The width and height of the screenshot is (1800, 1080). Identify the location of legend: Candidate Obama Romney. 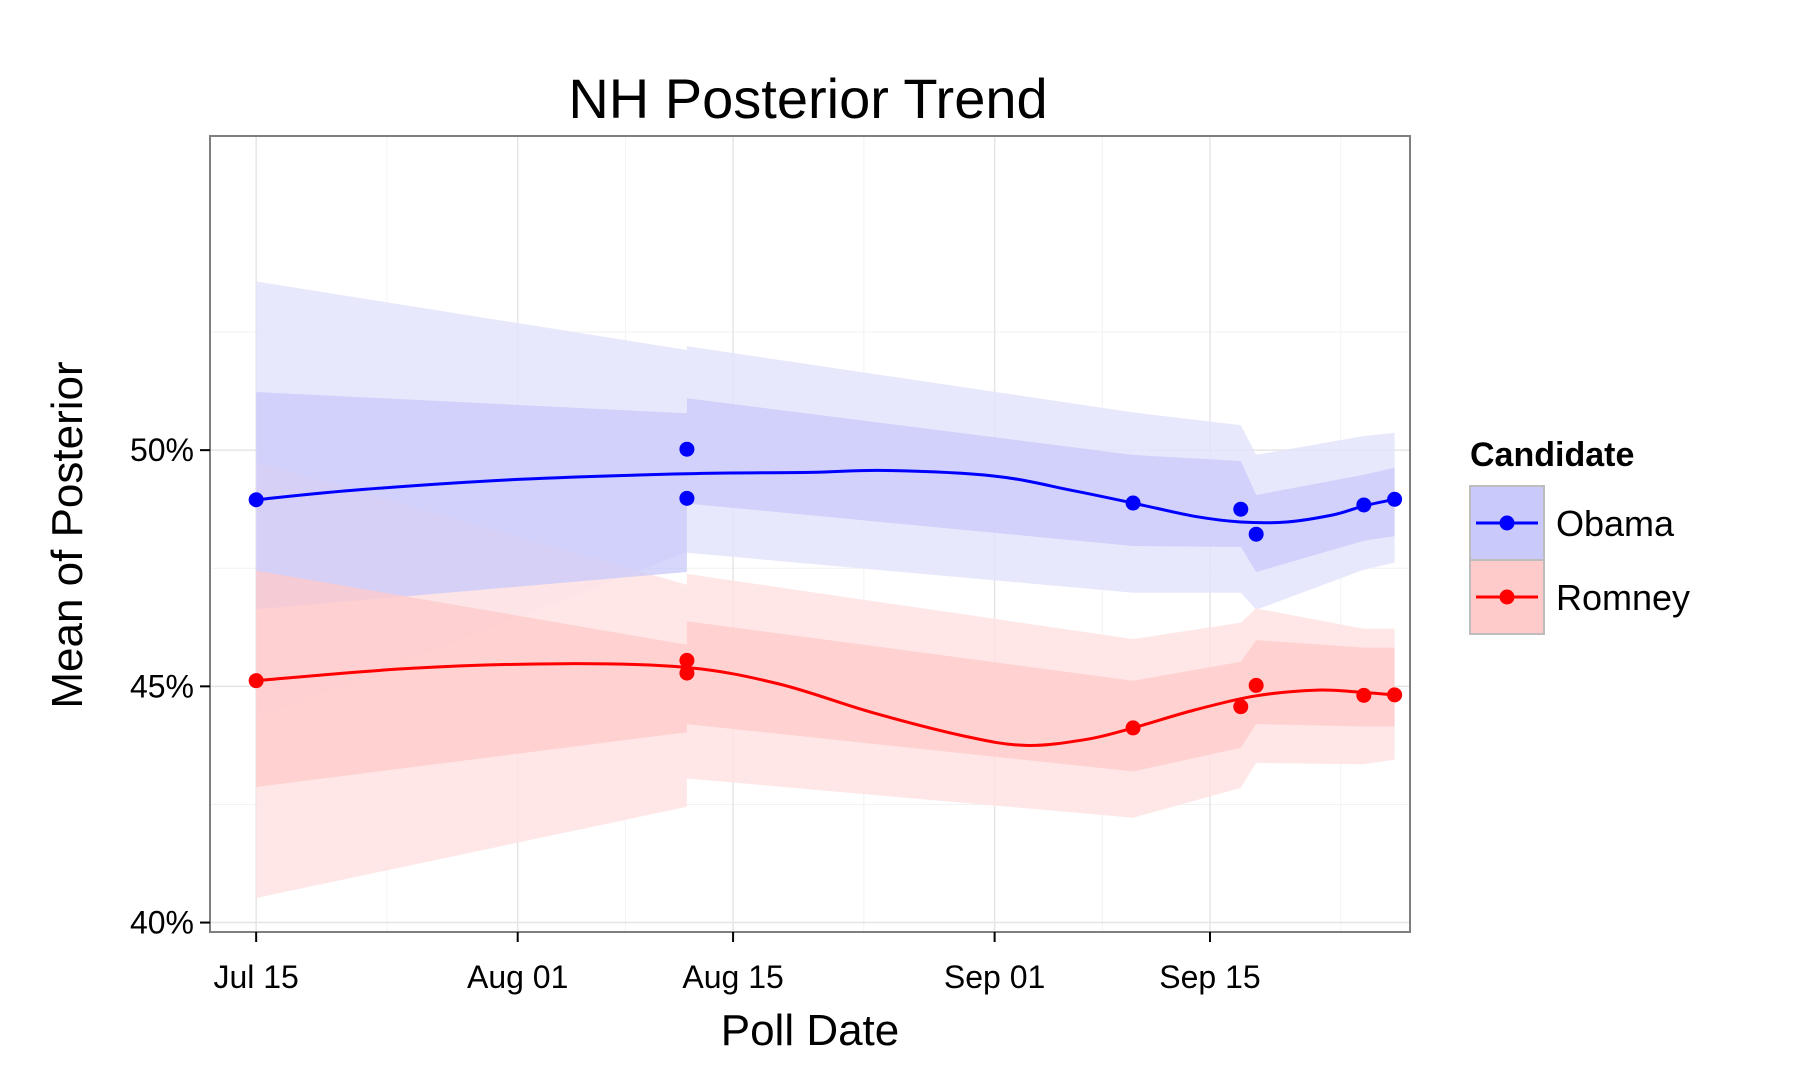
(1579, 535).